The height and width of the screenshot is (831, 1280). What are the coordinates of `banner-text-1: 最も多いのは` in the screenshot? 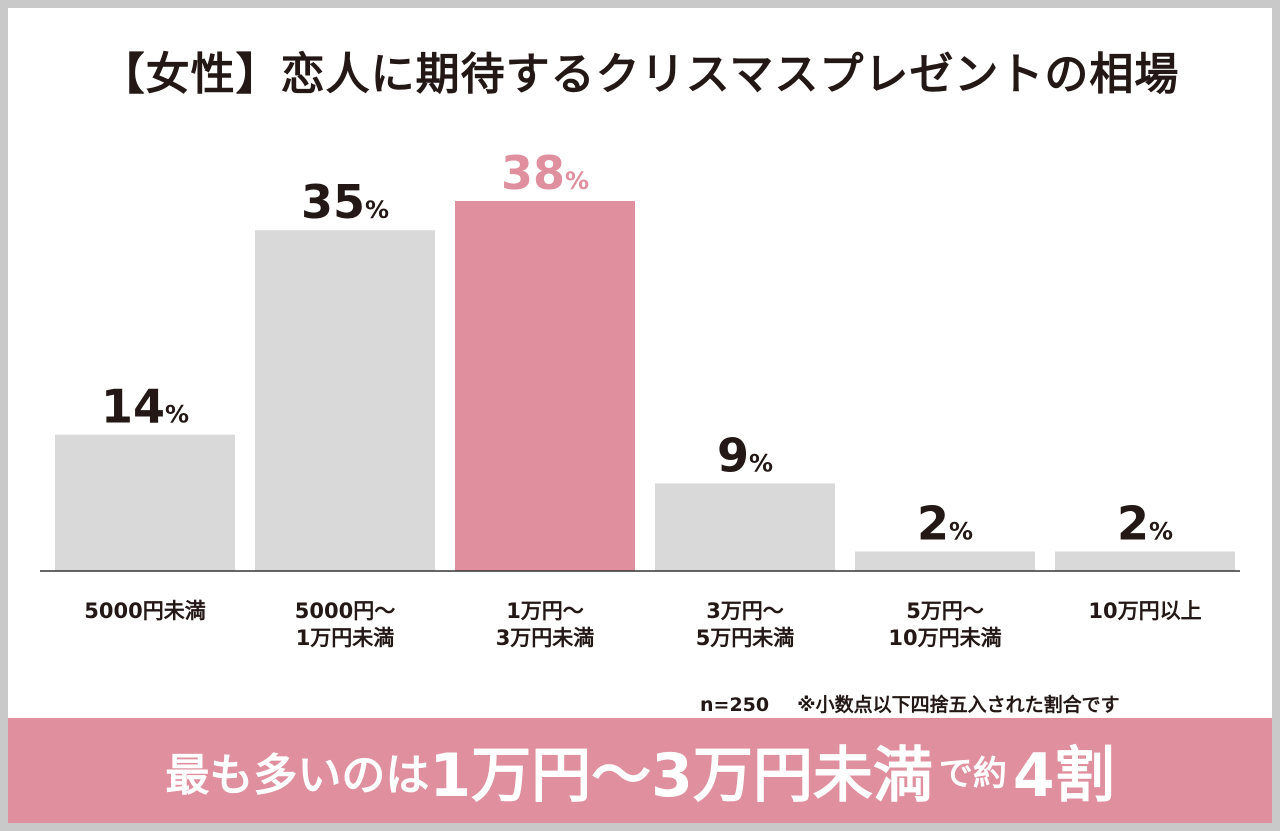 It's located at (297, 775).